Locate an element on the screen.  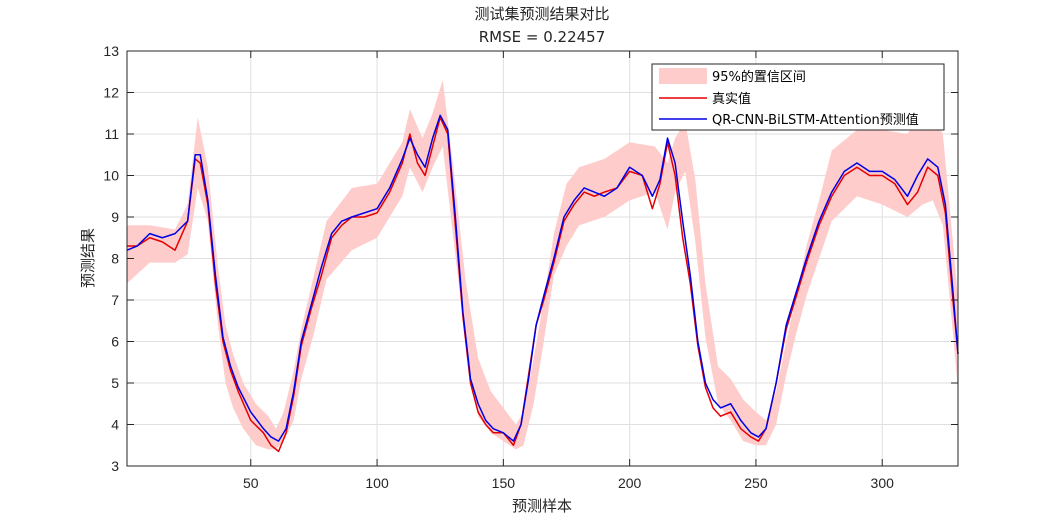
y-tick-label: 6 is located at coordinates (115, 342).